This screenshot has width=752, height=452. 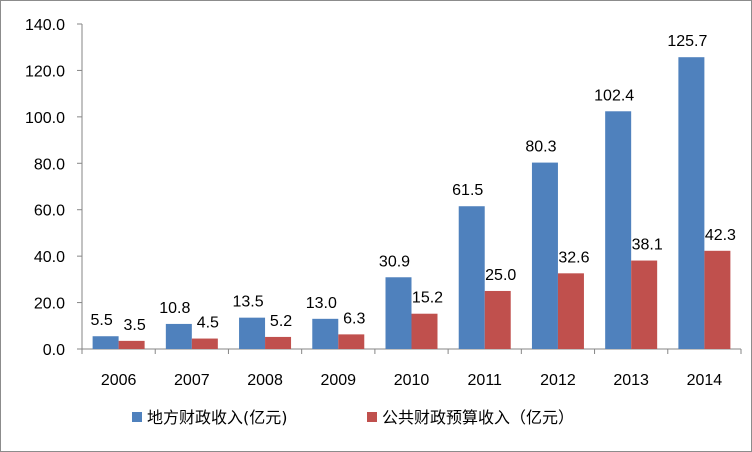 What do you see at coordinates (134, 325) in the screenshot?
I see `data-label-series-2: 3.5` at bounding box center [134, 325].